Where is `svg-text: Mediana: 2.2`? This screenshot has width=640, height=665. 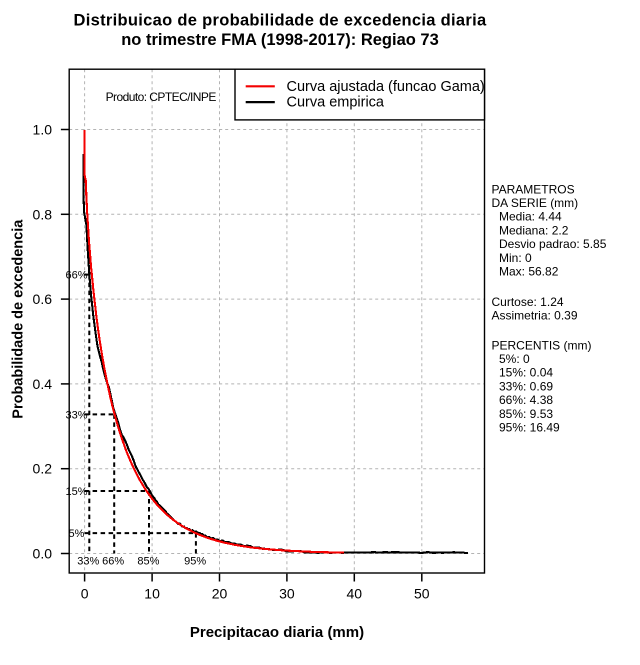
svg-text: Mediana: 2.2 is located at coordinates (534, 230).